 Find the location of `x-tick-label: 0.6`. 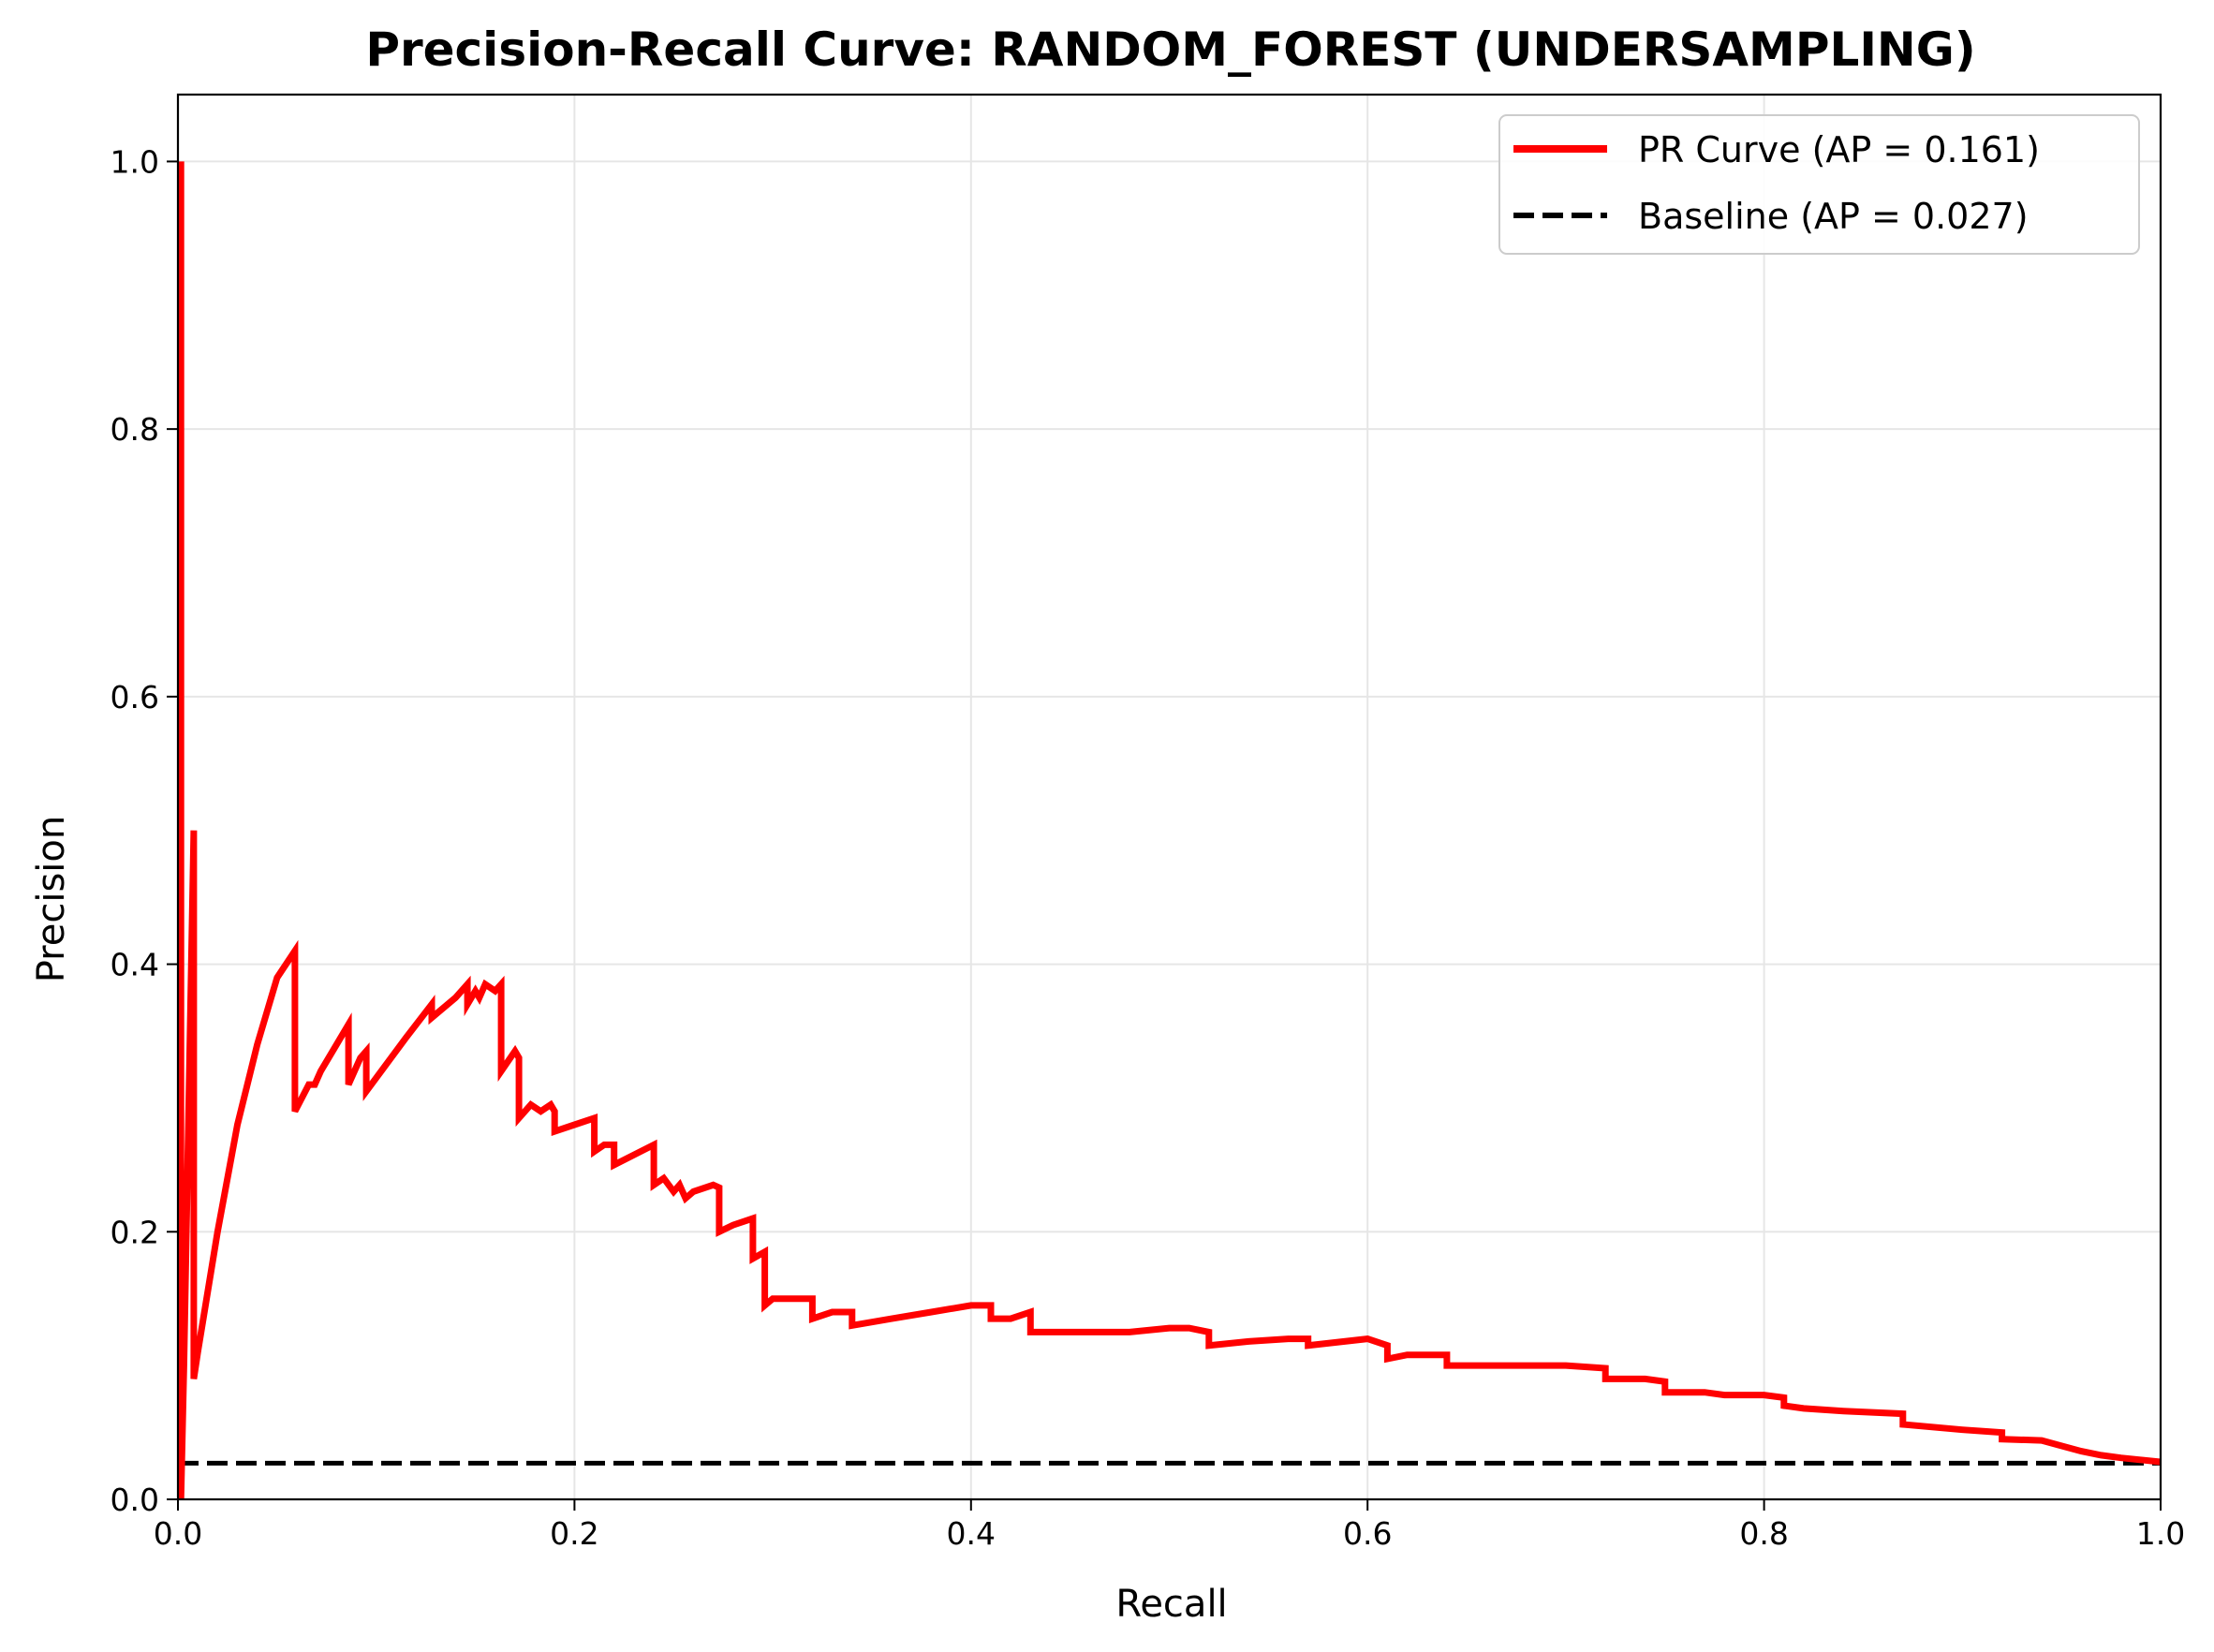

x-tick-label: 0.6 is located at coordinates (1367, 1533).